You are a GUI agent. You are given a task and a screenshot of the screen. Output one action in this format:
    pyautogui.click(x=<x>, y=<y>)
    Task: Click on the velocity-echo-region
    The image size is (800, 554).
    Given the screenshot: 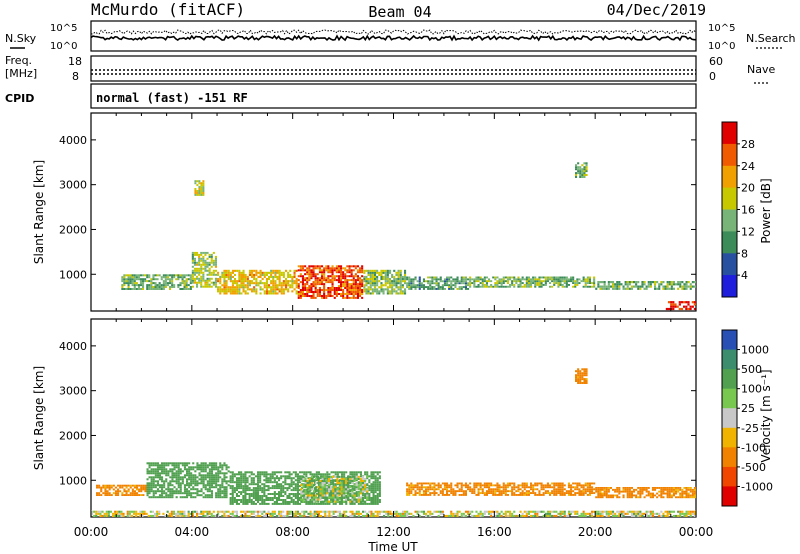 What is the action you would take?
    pyautogui.click(x=501, y=489)
    